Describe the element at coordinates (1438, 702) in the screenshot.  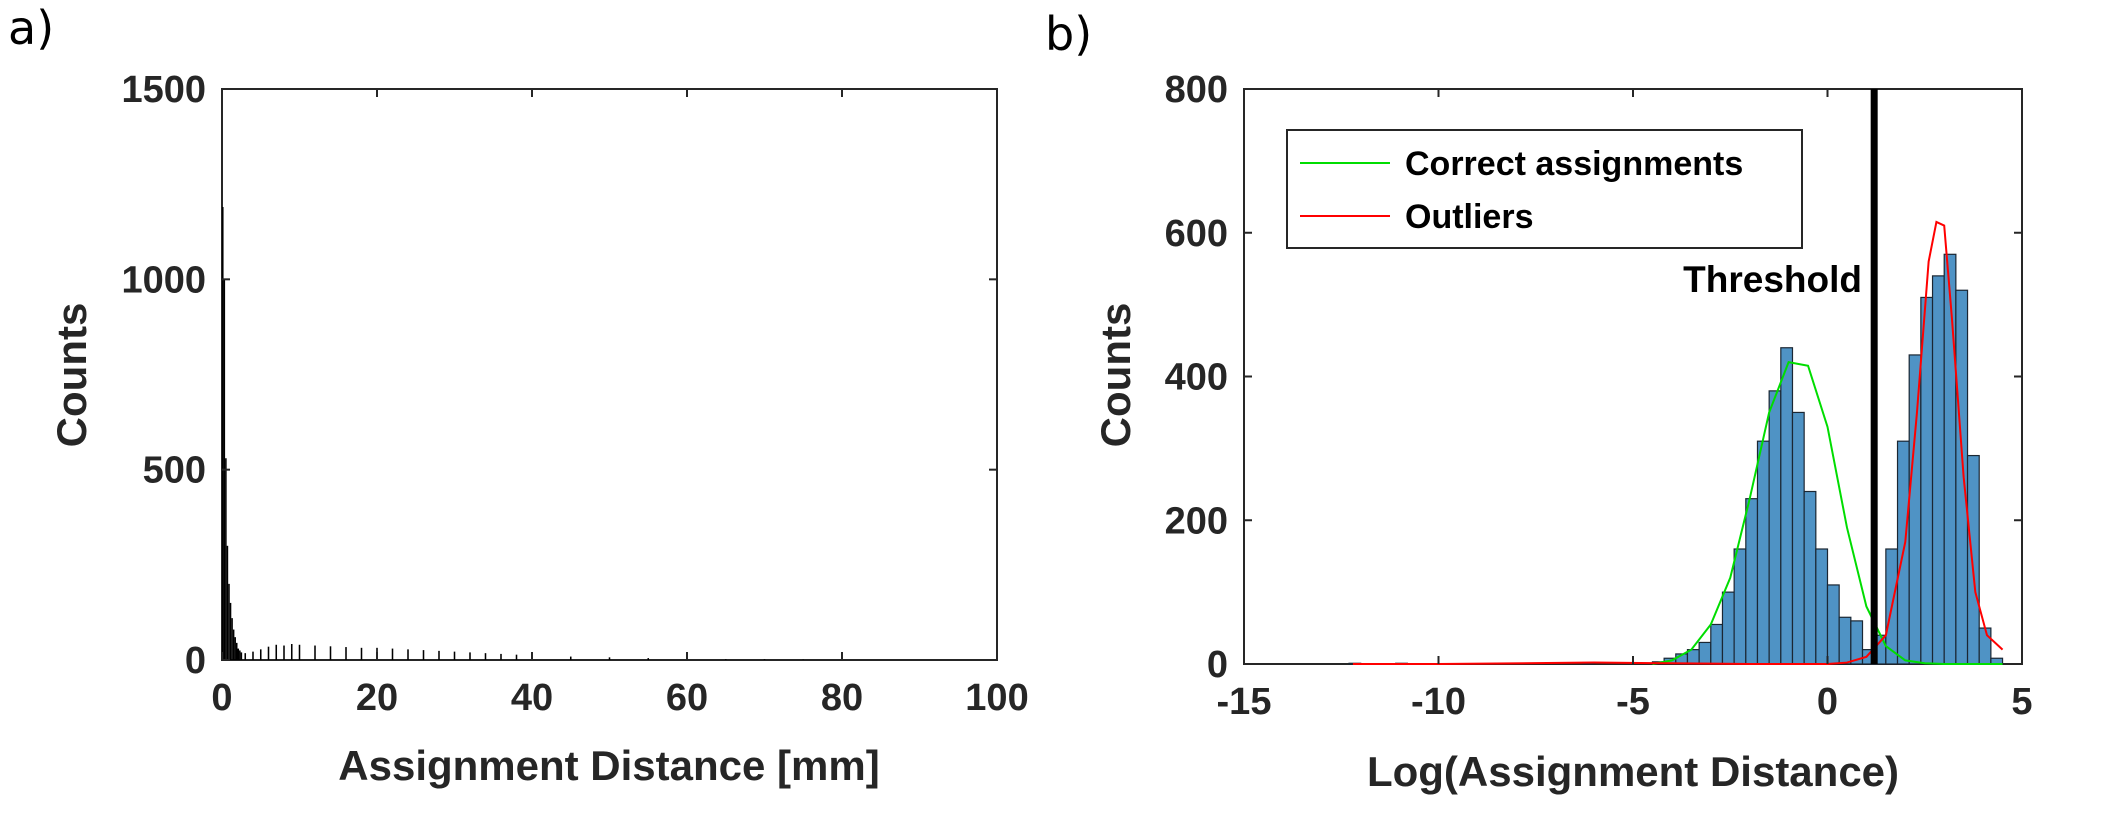
I see `b-x-tick-label: -10` at that location.